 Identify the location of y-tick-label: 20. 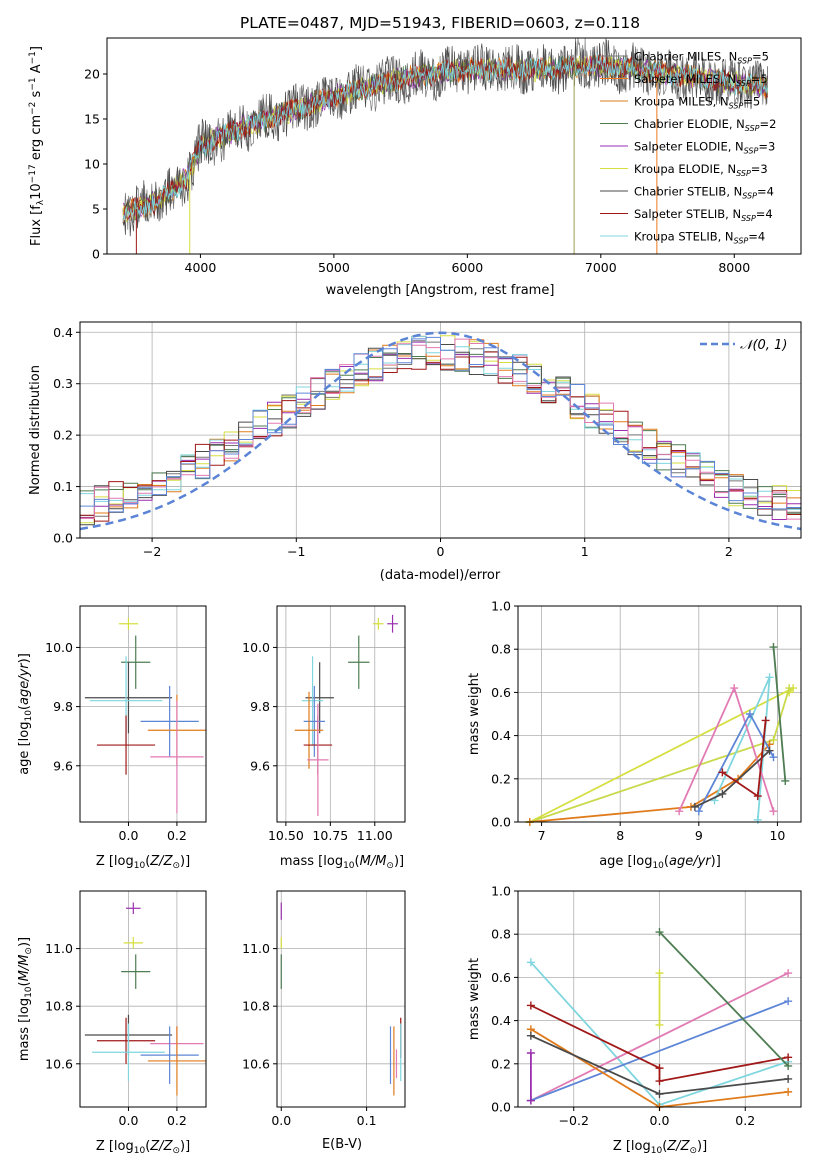
(92, 74).